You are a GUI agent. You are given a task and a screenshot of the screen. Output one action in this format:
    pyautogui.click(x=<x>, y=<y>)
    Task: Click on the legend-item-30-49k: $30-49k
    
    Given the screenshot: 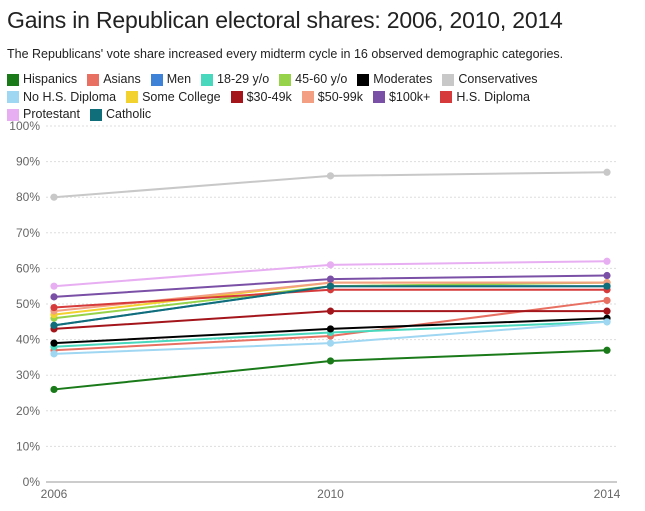 What is the action you would take?
    pyautogui.click(x=261, y=97)
    